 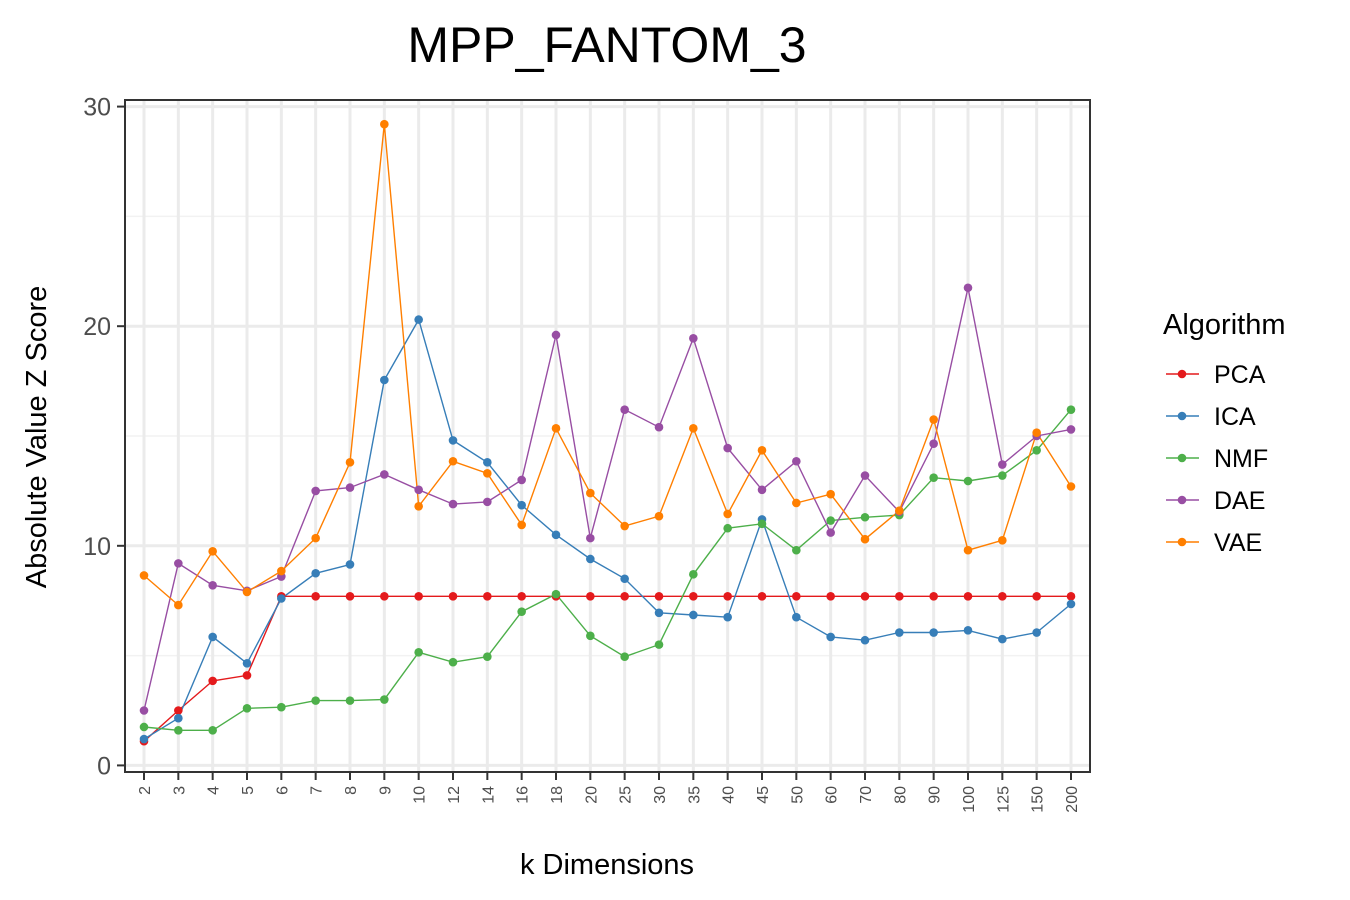 I want to click on legend-label-vae: VAE, so click(x=1238, y=543).